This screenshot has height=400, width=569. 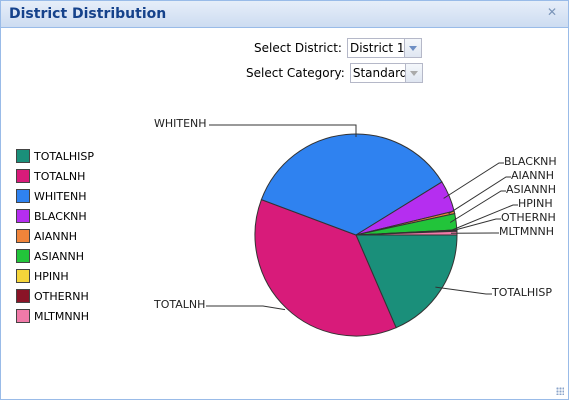 What do you see at coordinates (64, 156) in the screenshot?
I see `legend-label: TOTALHISP` at bounding box center [64, 156].